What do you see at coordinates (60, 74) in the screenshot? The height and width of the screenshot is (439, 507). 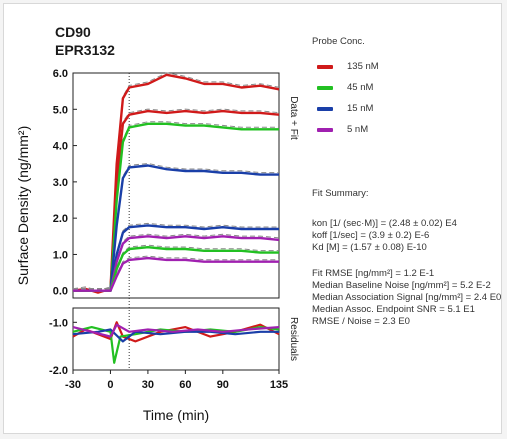 I see `y-tick-label: 6.0` at bounding box center [60, 74].